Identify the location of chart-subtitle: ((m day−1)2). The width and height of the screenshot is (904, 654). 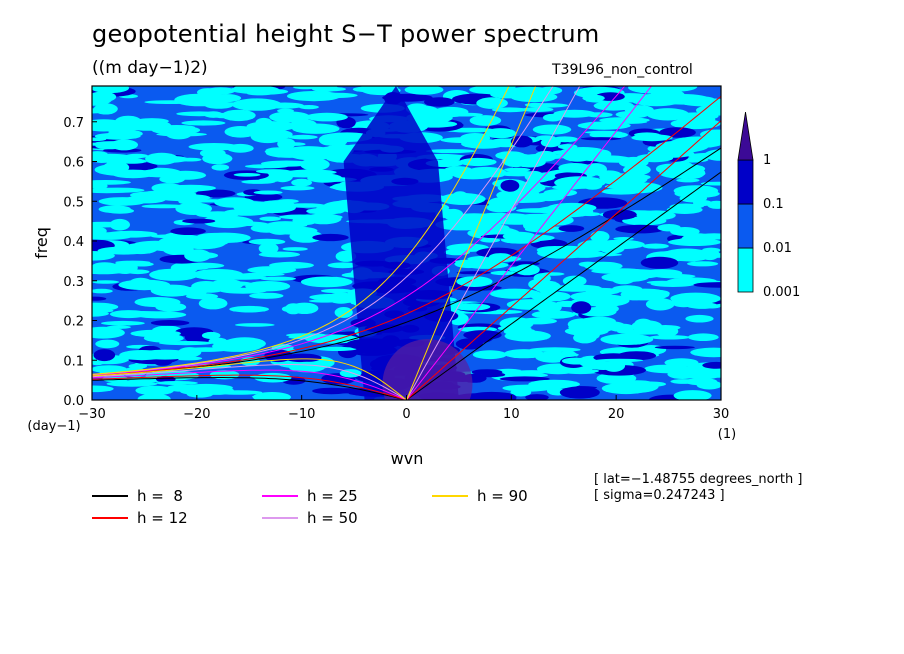
(150, 68).